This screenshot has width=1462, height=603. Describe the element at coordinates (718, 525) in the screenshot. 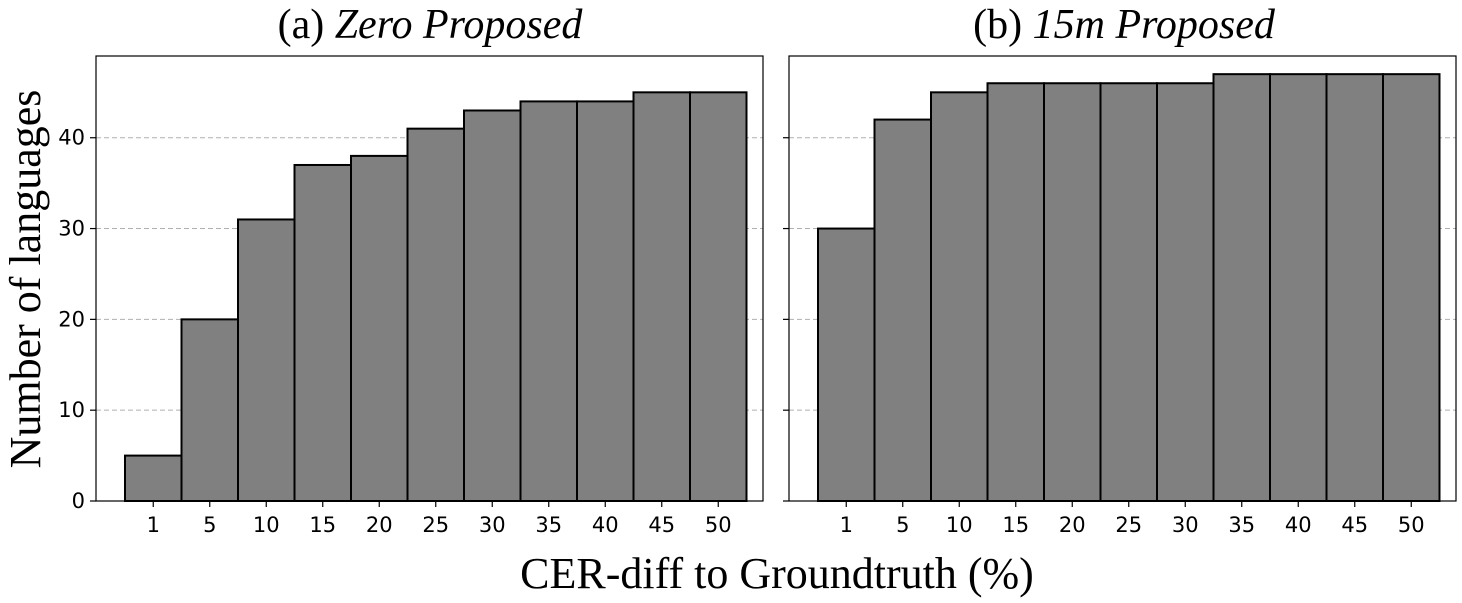

I see `panel-a-xtick-label: 50` at that location.